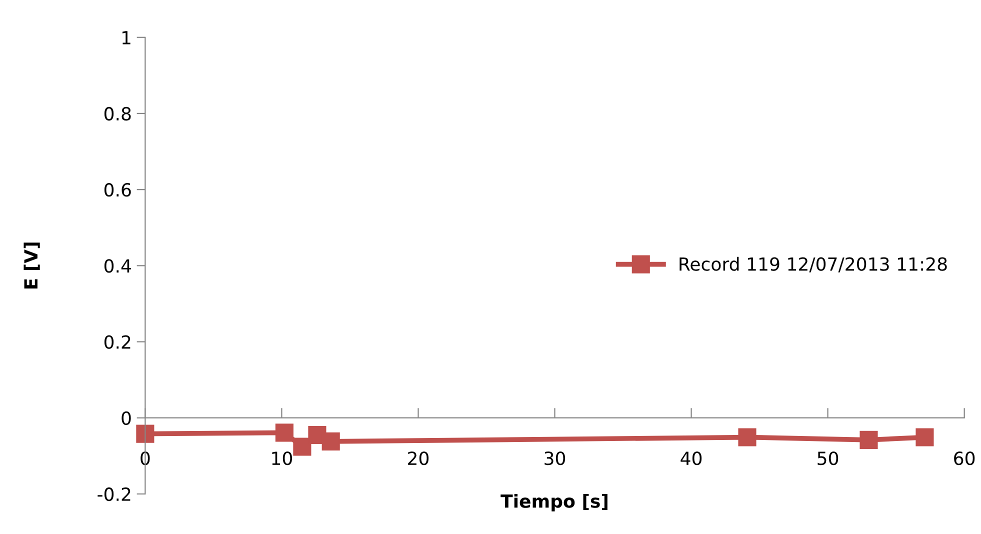  Describe the element at coordinates (691, 459) in the screenshot. I see `x-tick-label: 40` at that location.